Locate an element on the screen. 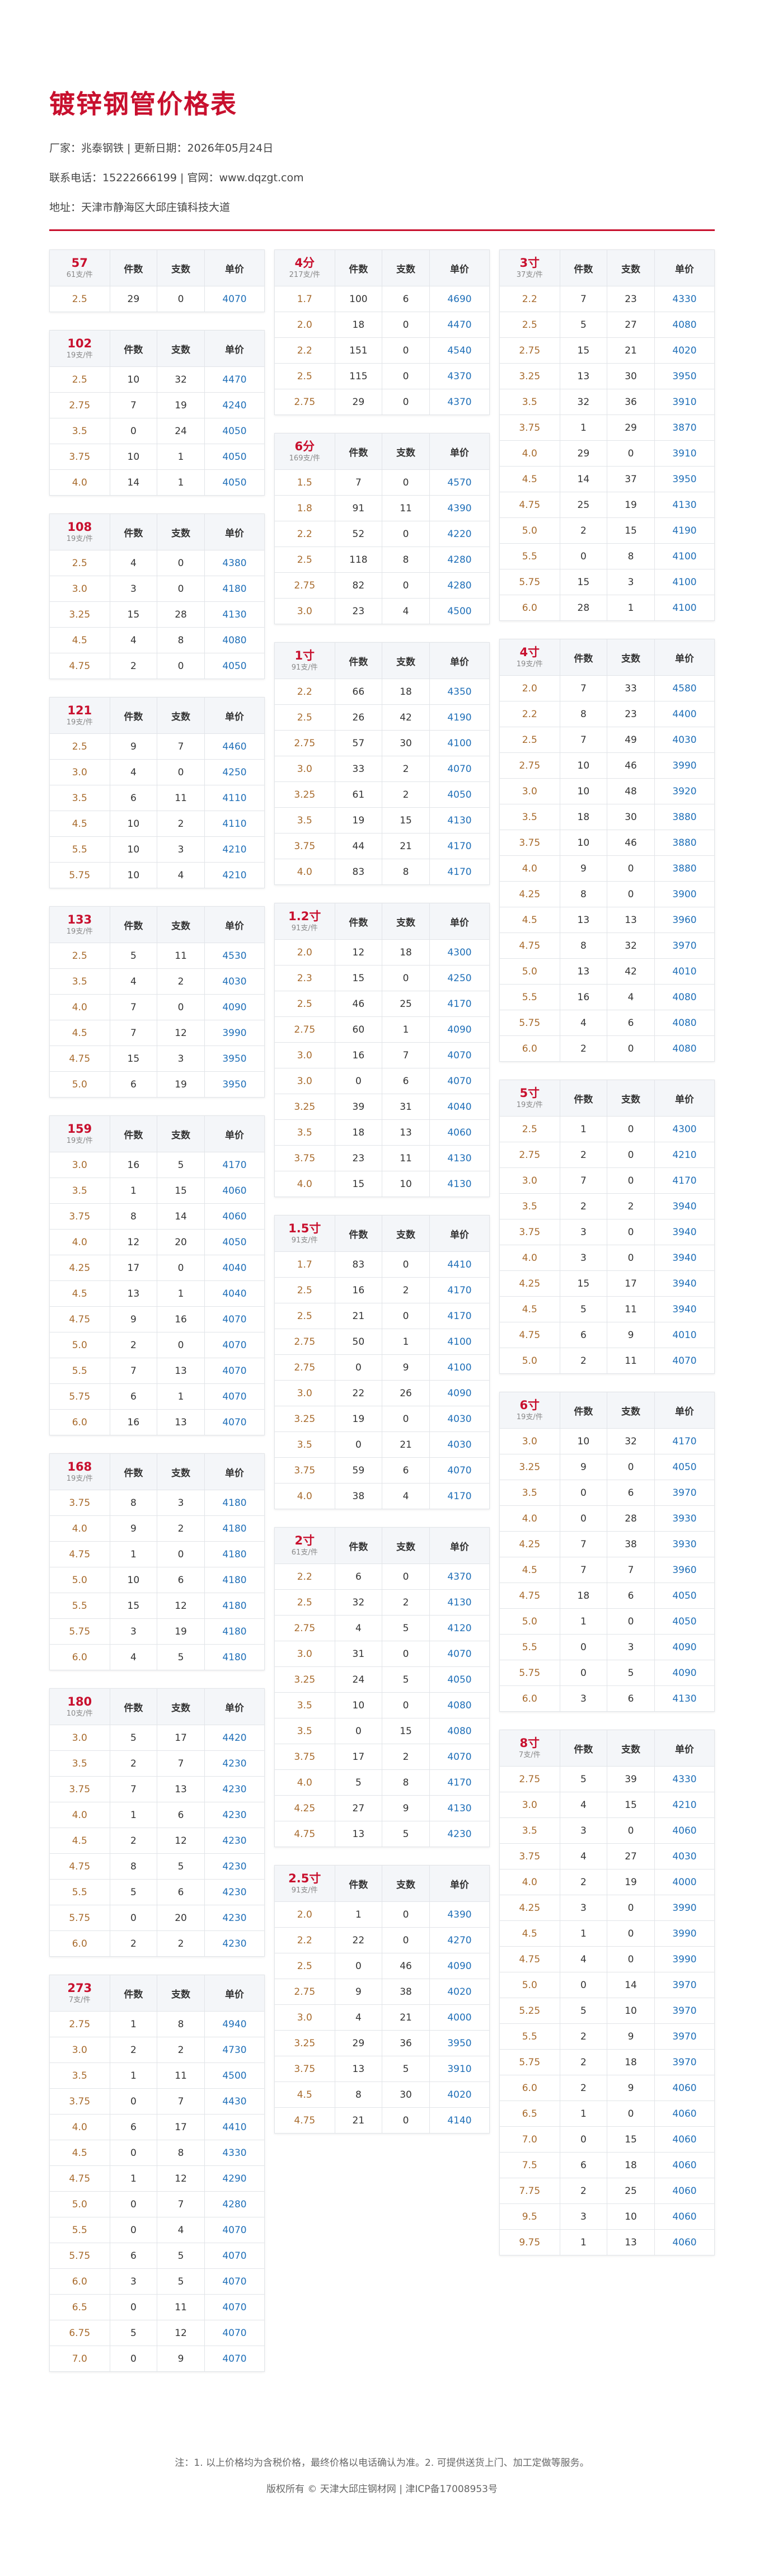 The width and height of the screenshot is (764, 2576). table-row: 3.5 0 21 4030 is located at coordinates (382, 1444).